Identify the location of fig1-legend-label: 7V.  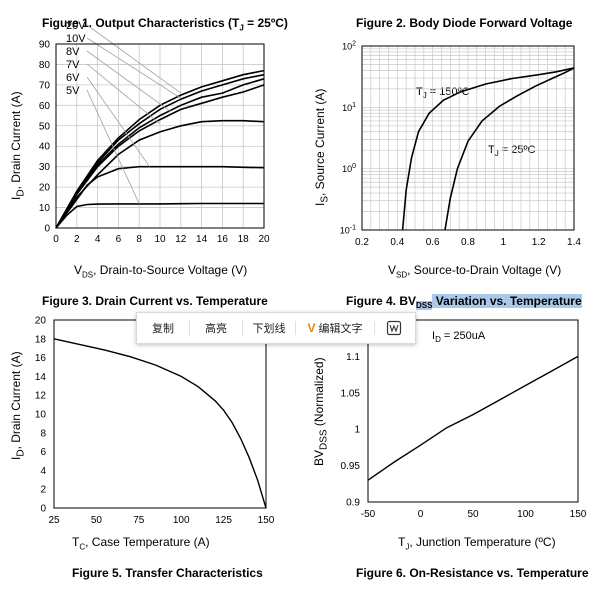
(73, 65).